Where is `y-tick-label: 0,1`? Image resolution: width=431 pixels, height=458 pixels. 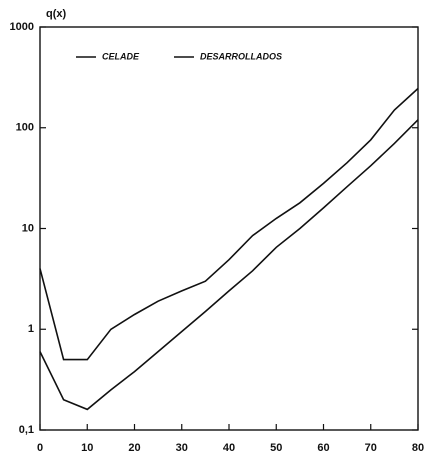 y-tick-label: 0,1 is located at coordinates (26, 430).